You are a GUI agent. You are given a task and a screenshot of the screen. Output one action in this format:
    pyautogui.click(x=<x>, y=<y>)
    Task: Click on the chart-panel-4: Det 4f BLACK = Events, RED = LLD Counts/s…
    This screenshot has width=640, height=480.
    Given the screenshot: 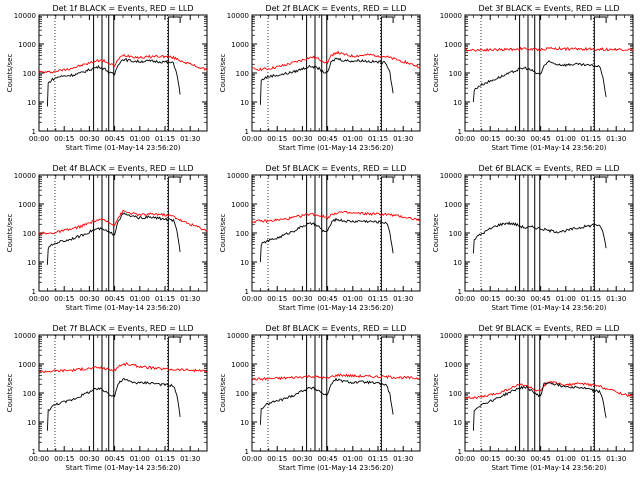 What is the action you would take?
    pyautogui.click(x=107, y=238)
    